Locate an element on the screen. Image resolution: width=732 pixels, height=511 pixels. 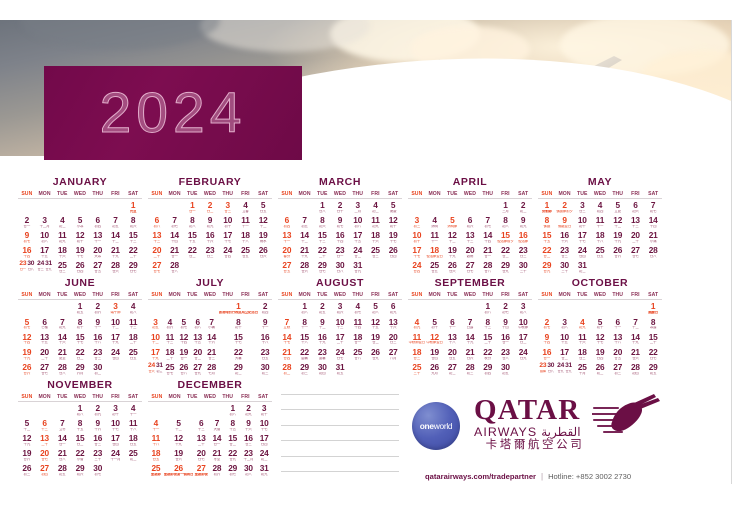
day-cell: 22 二十 is located at coordinates (322, 252).